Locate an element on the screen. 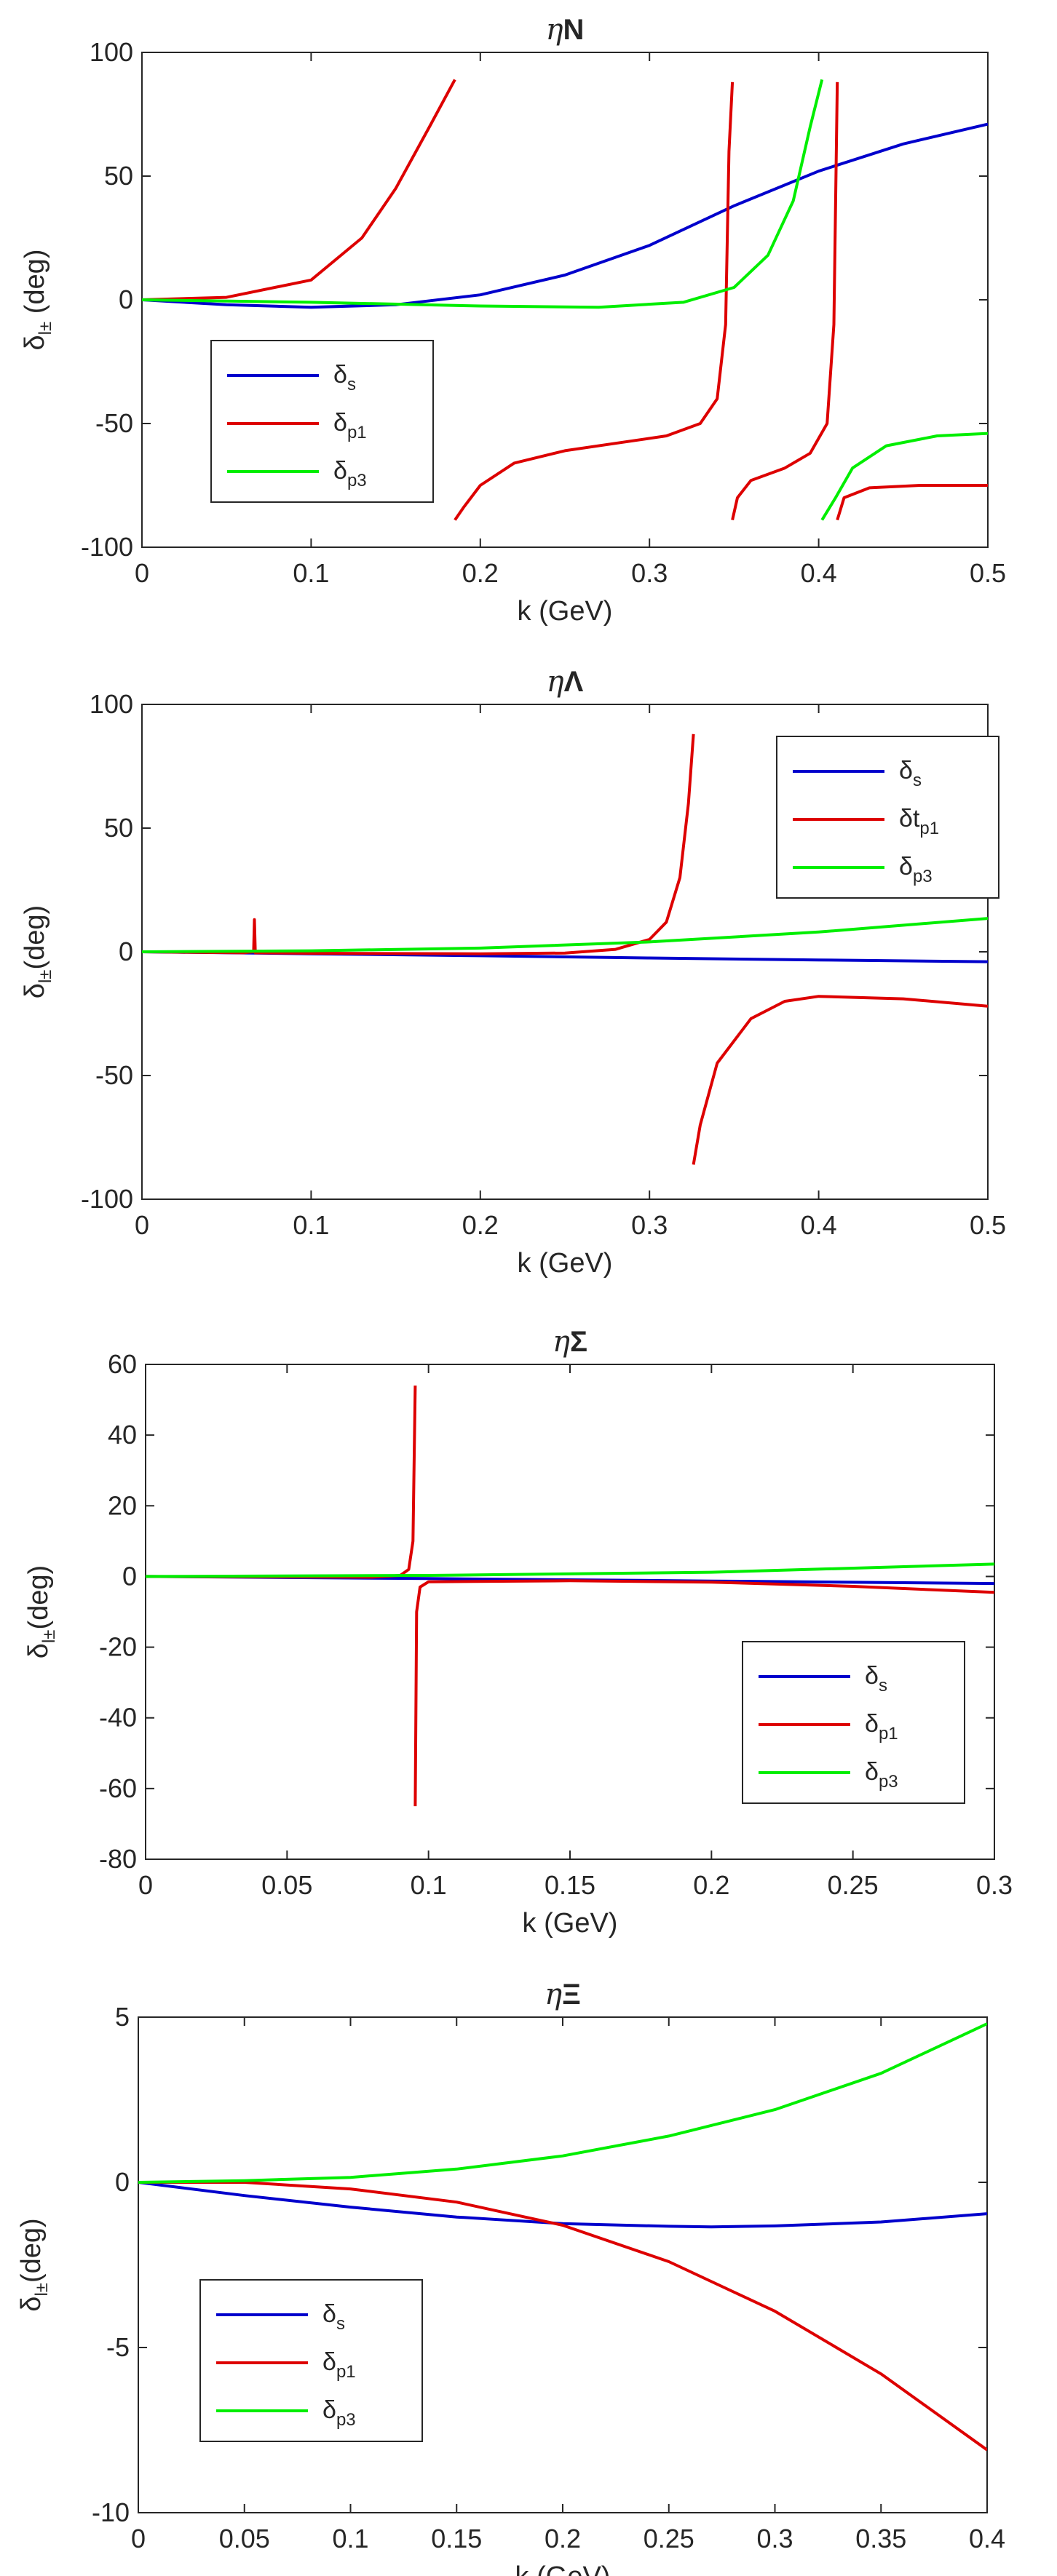  y-tick-label: 5 is located at coordinates (122, 2017).